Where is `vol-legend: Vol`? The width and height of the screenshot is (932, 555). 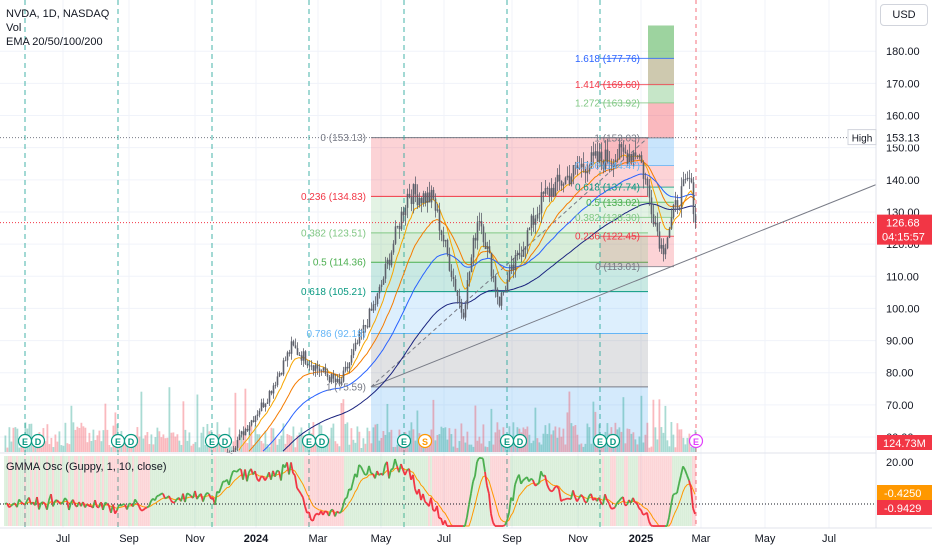
vol-legend: Vol is located at coordinates (57, 28).